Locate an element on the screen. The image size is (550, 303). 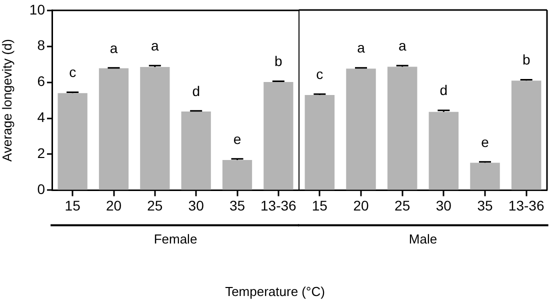
y-tick-label: 2 is located at coordinates (41, 153).